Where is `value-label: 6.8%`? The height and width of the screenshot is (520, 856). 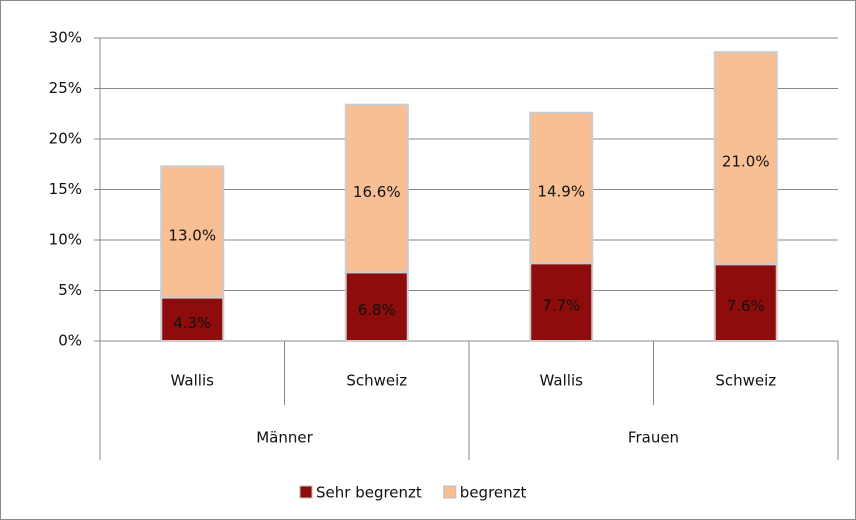
value-label: 6.8% is located at coordinates (377, 310).